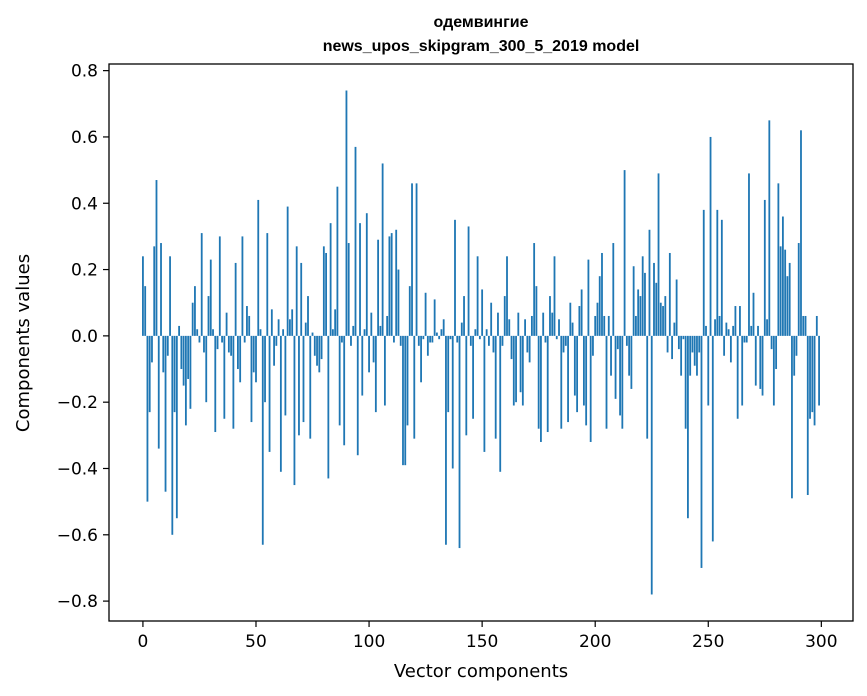 Image resolution: width=867 pixels, height=696 pixels. What do you see at coordinates (84, 138) in the screenshot?
I see `y-tick-label: 0.6` at bounding box center [84, 138].